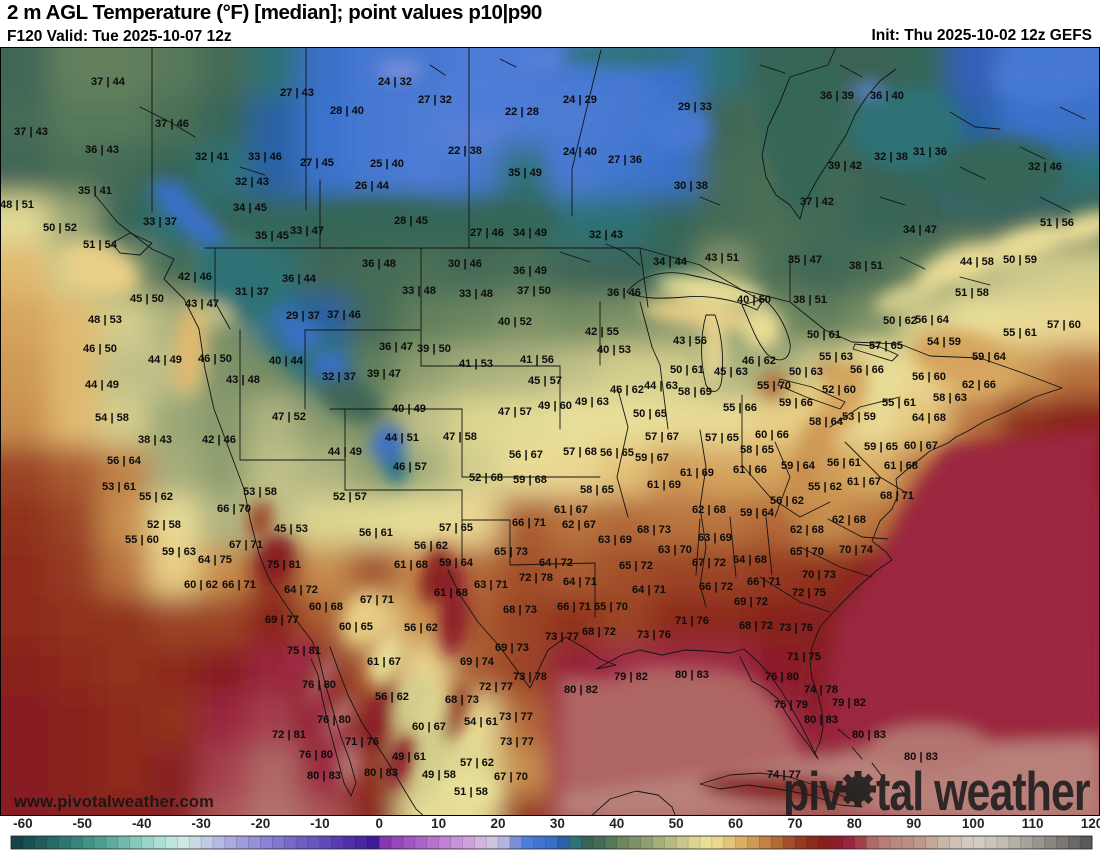  I want to click on svg-text: -40, so click(142, 823).